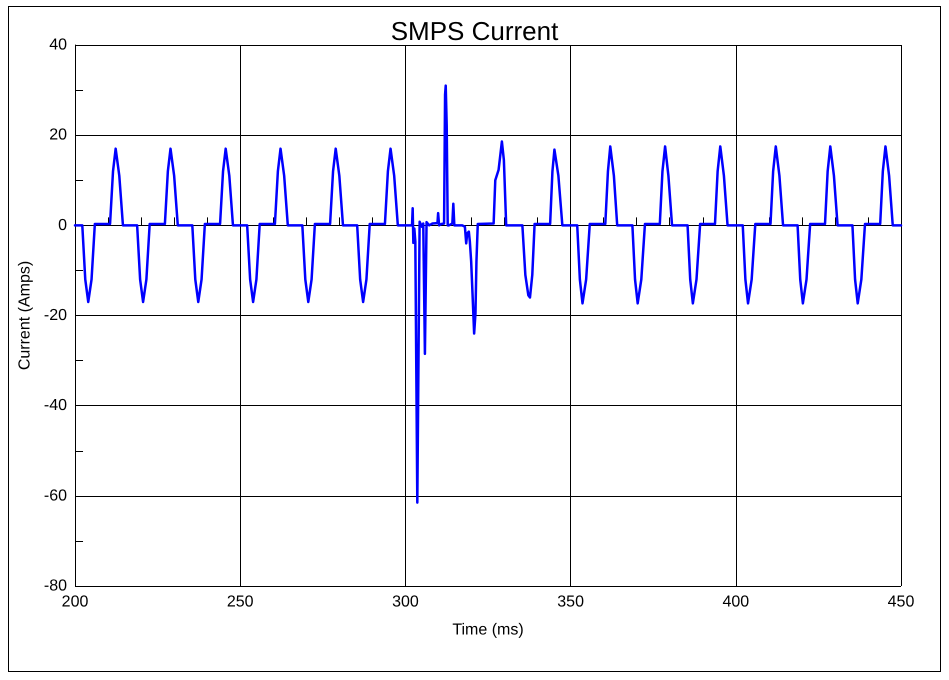  What do you see at coordinates (75, 602) in the screenshot?
I see `x-tick-label: 200` at bounding box center [75, 602].